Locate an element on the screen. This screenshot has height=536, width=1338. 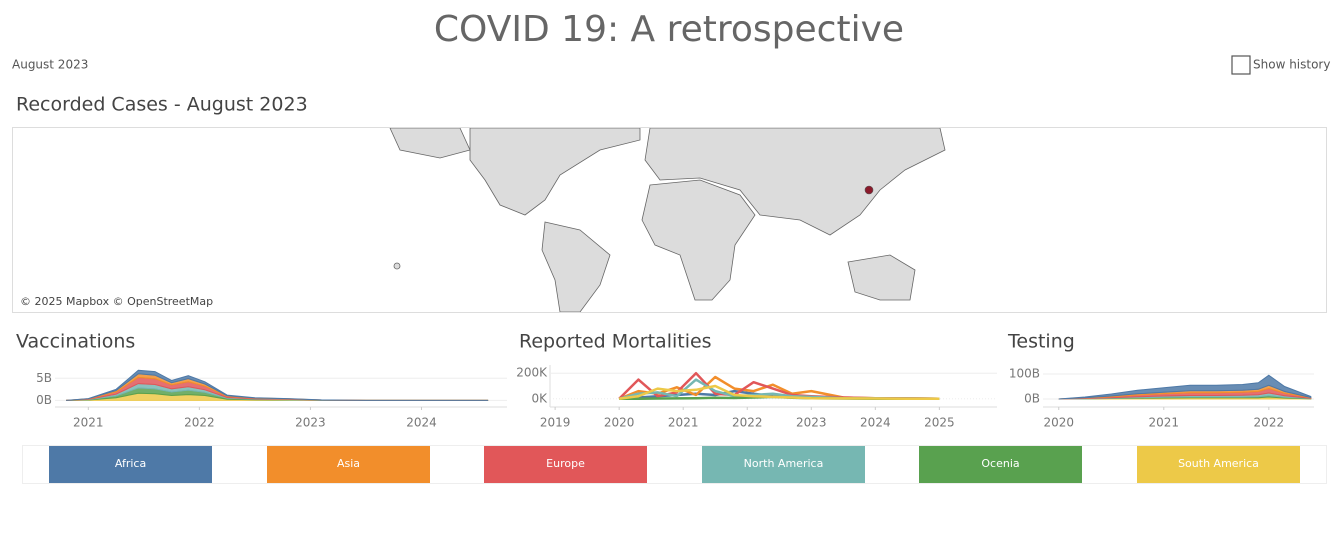
chart-title: Reported Mortalities is located at coordinates (615, 342).